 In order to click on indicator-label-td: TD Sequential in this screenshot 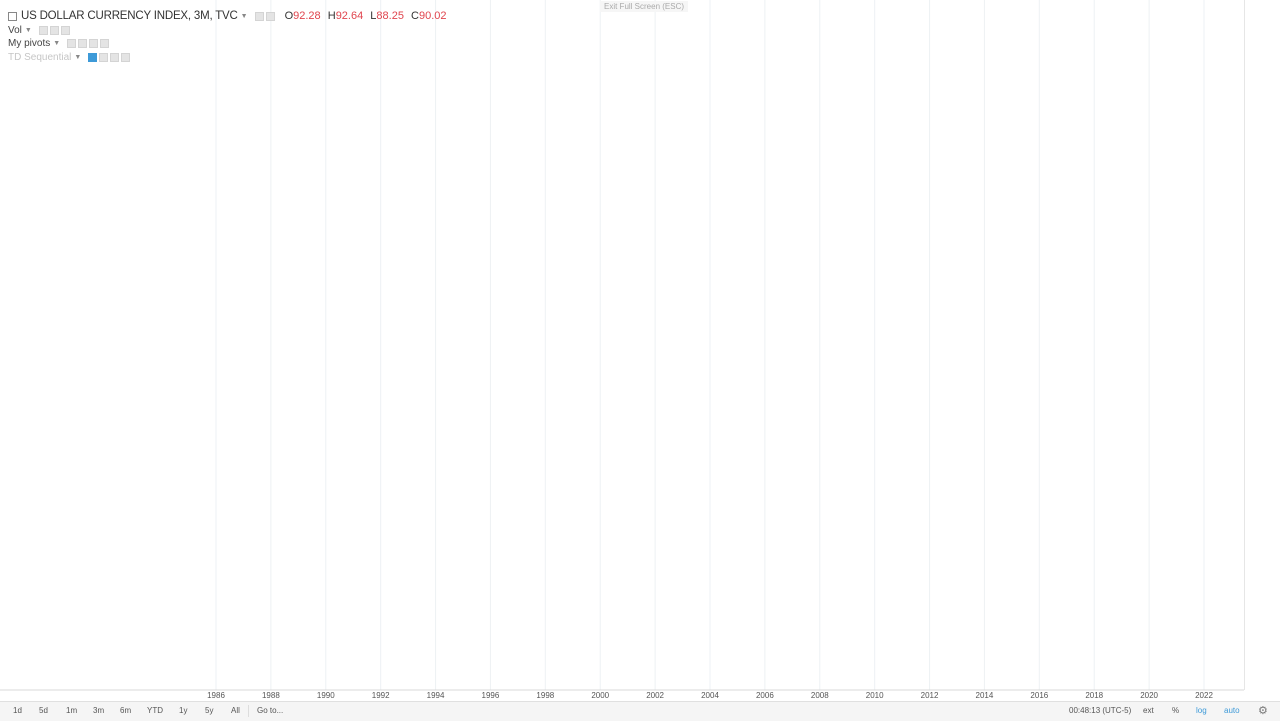, I will do `click(40, 57)`.